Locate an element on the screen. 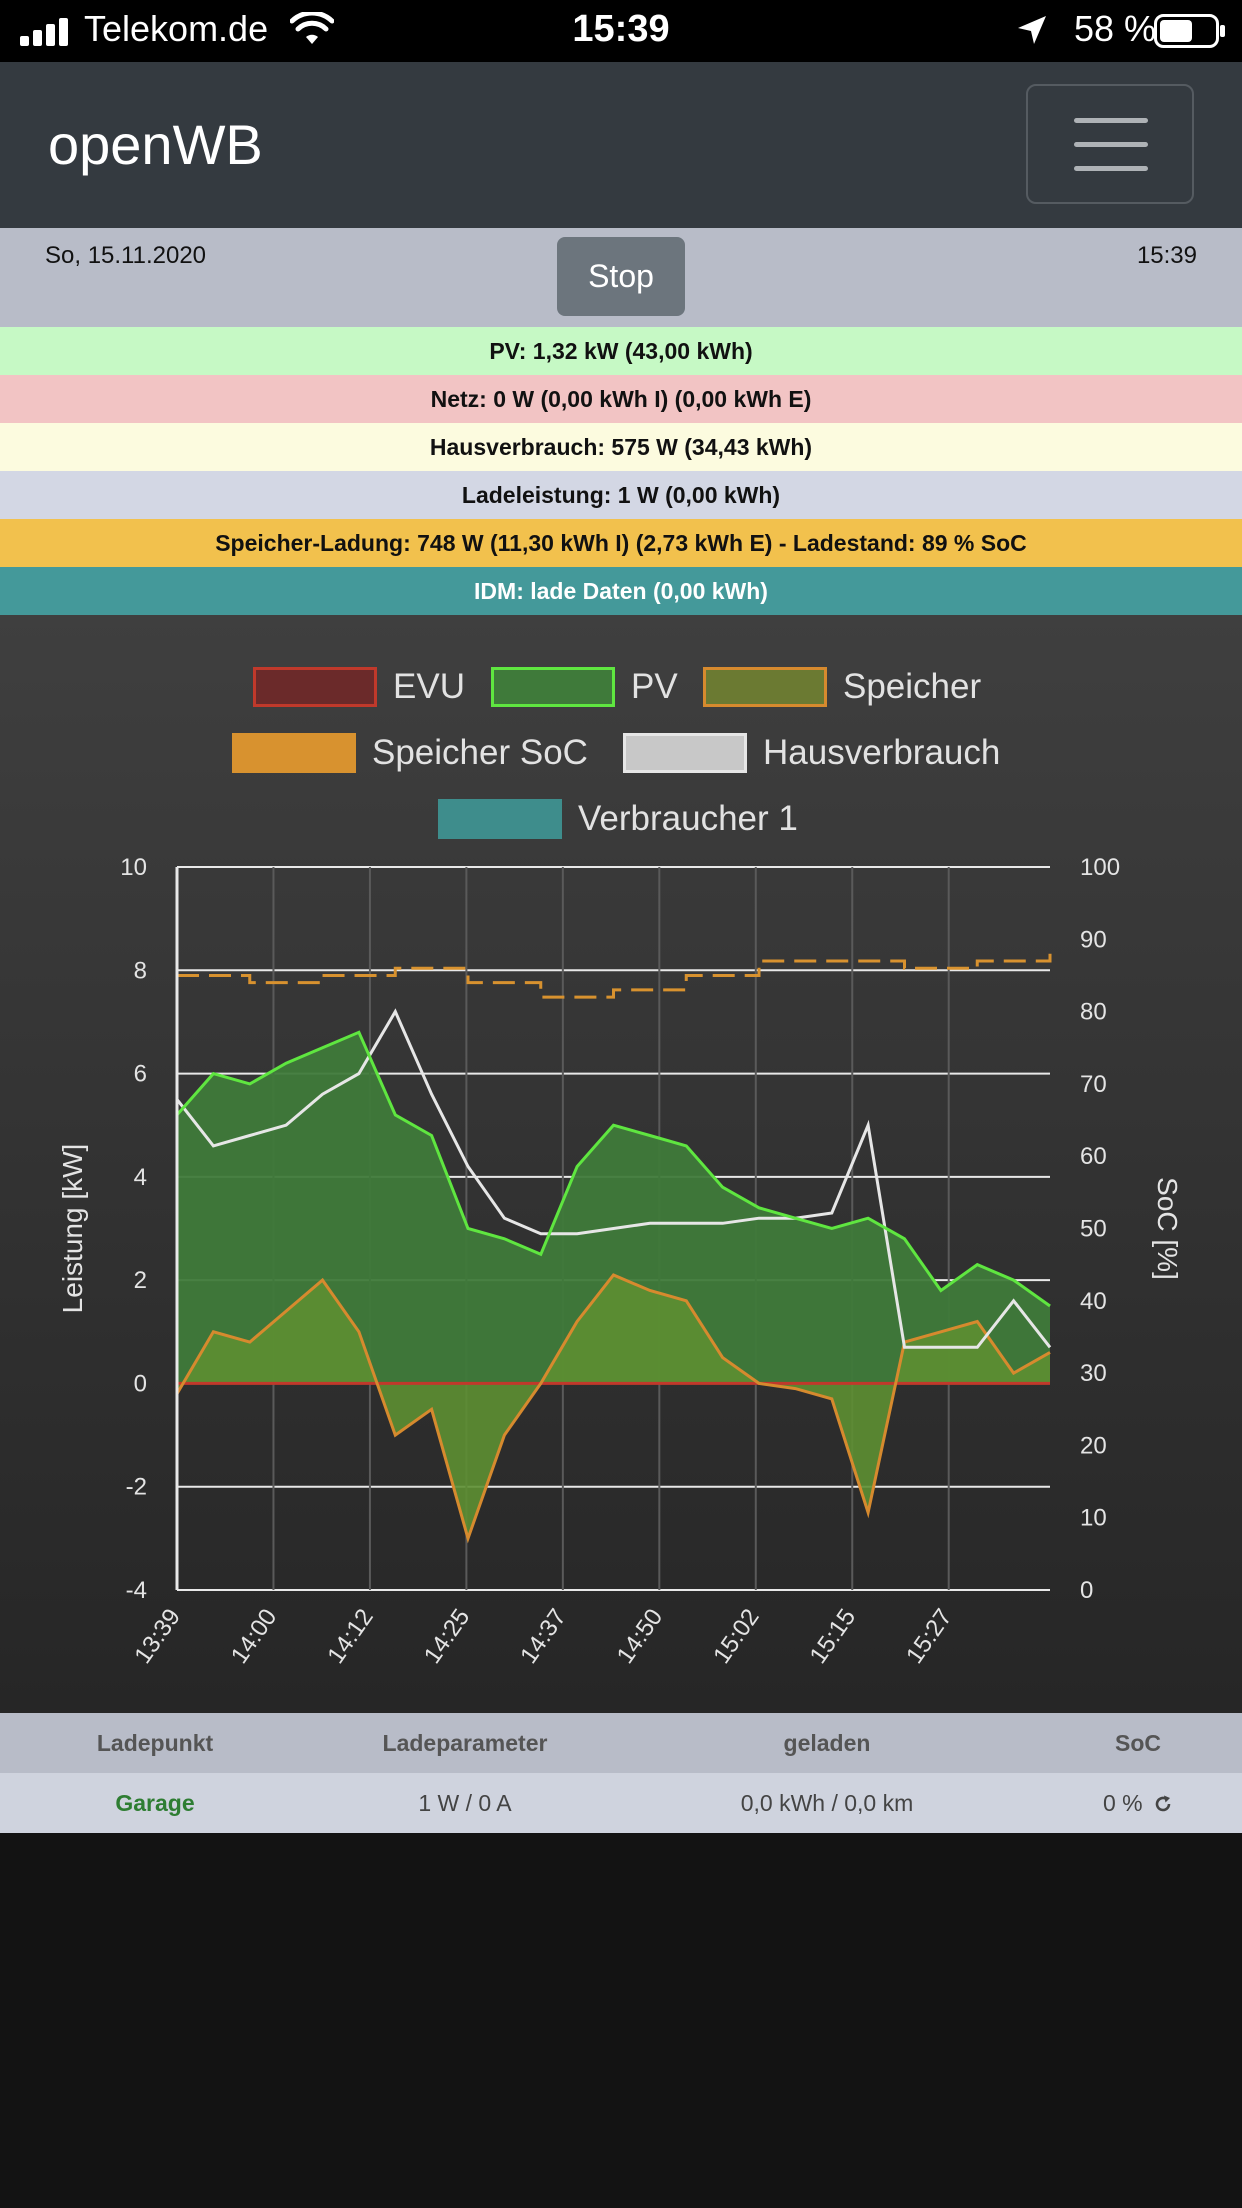 This screenshot has height=2208, width=1242. y-tick-label: 6 is located at coordinates (140, 1074).